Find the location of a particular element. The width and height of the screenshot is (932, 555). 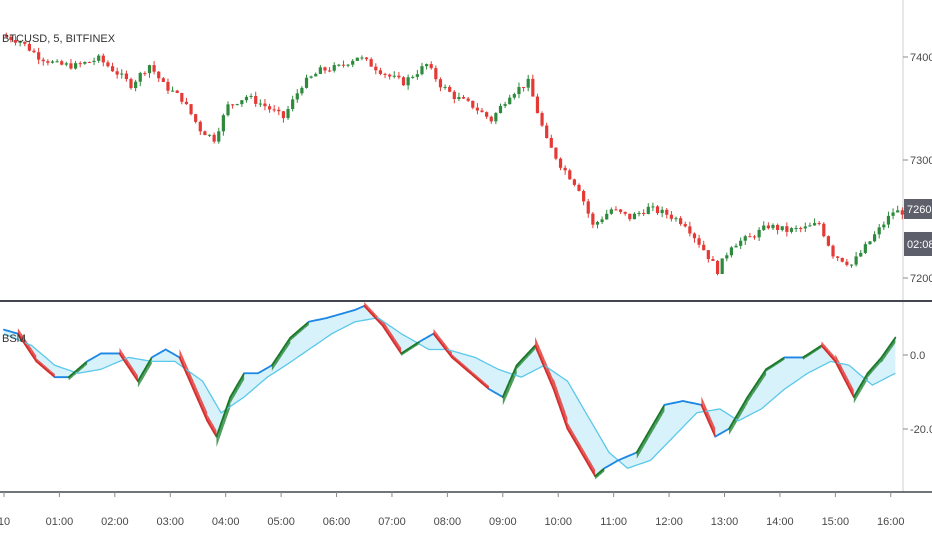

indicator-tick-label: 0.0 is located at coordinates (917, 356).